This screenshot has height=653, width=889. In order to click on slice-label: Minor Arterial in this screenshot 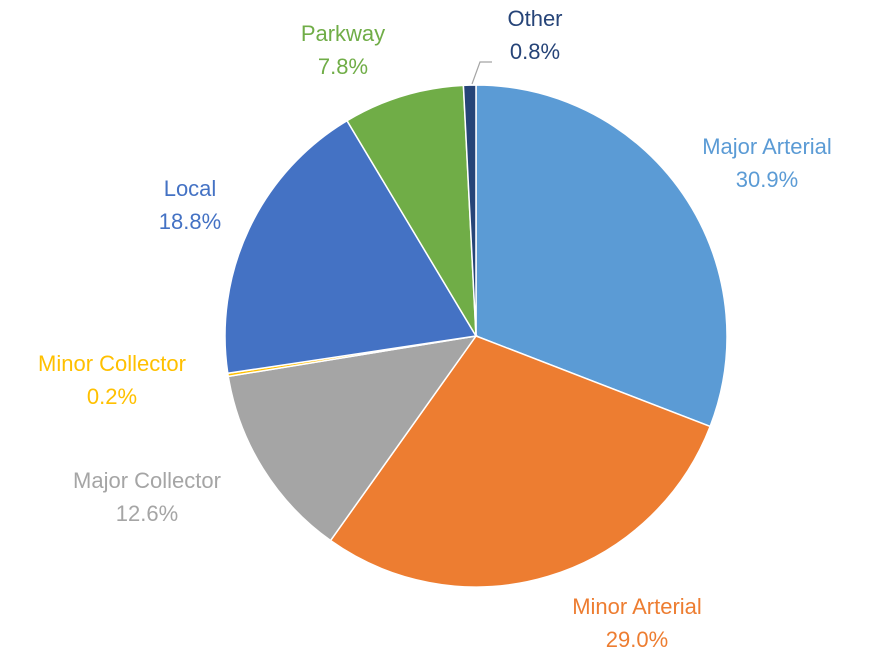, I will do `click(637, 606)`.